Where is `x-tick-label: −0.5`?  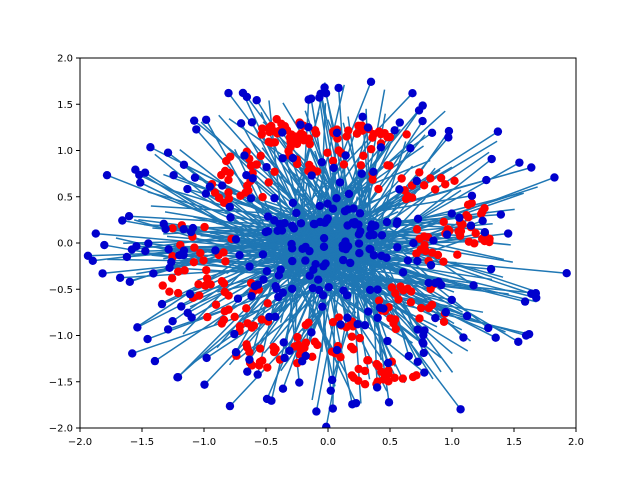 x-tick-label: −0.5 is located at coordinates (266, 442).